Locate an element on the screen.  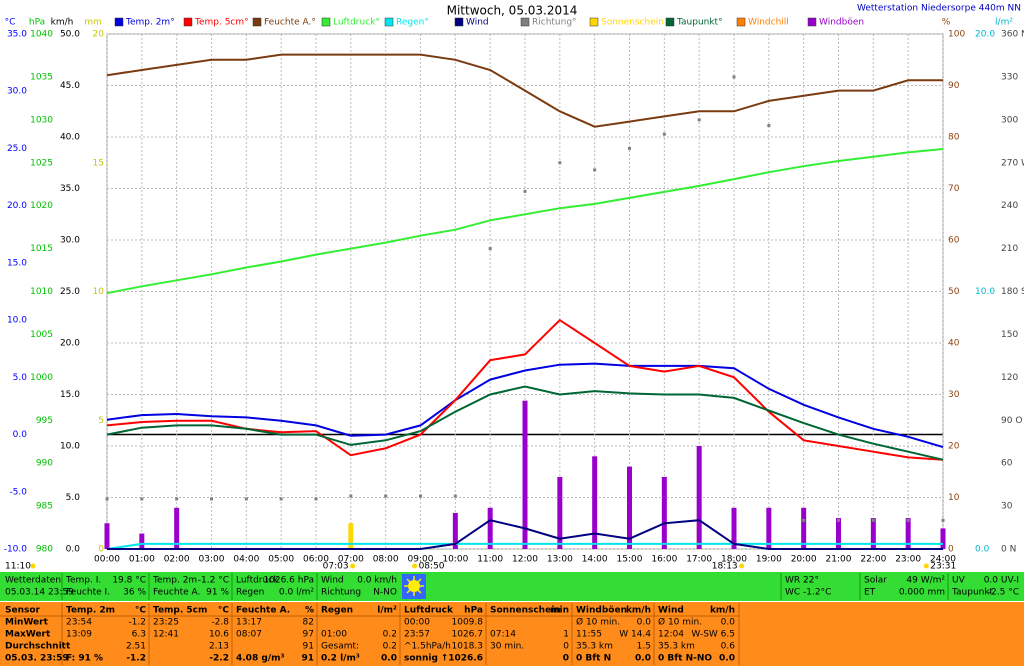
cell-label: ^1.5hPa/h is located at coordinates (427, 647).